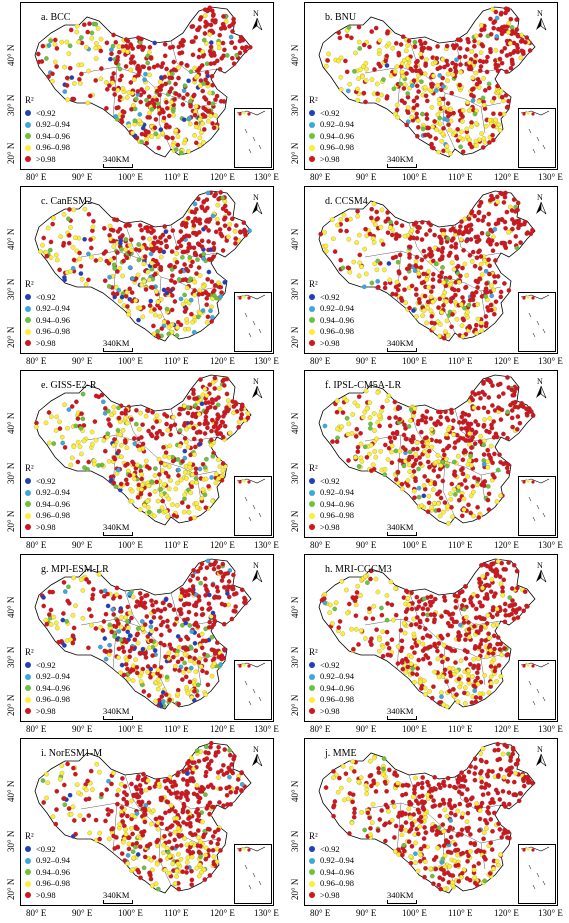  Describe the element at coordinates (11, 423) in the screenshot. I see `y-tick-label: 40° N` at that location.